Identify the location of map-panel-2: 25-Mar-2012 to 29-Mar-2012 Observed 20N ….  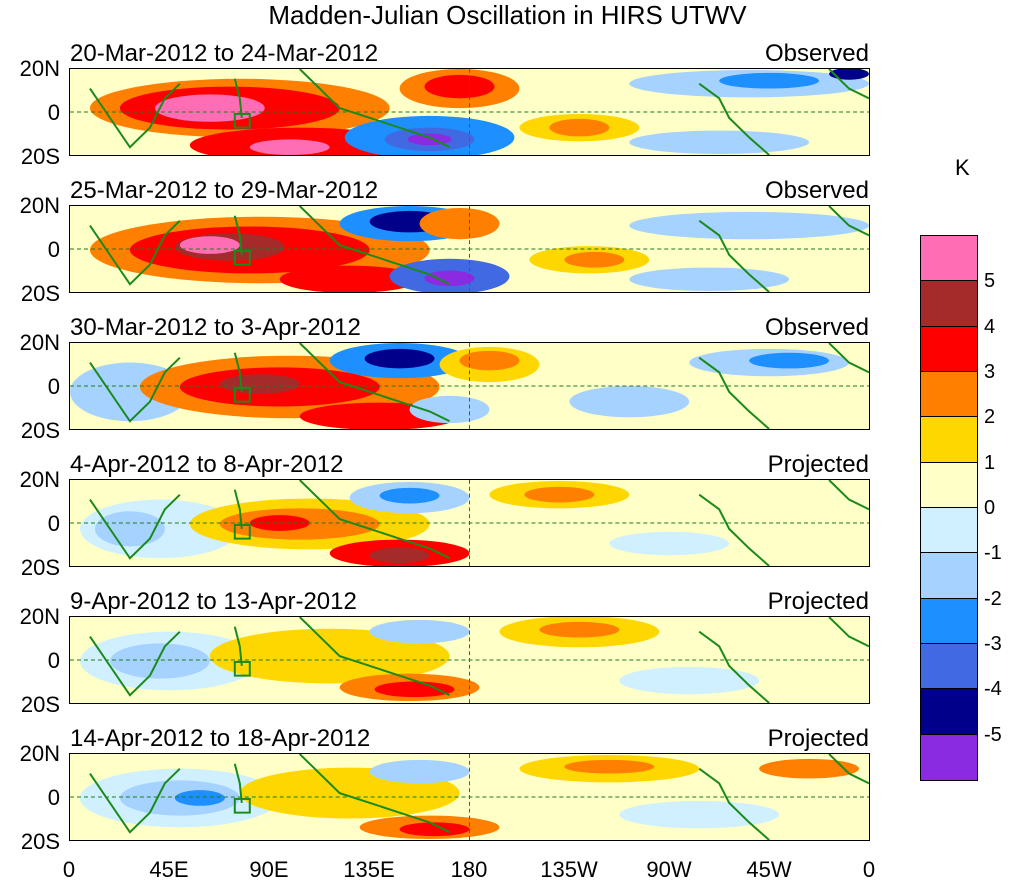
(440, 247).